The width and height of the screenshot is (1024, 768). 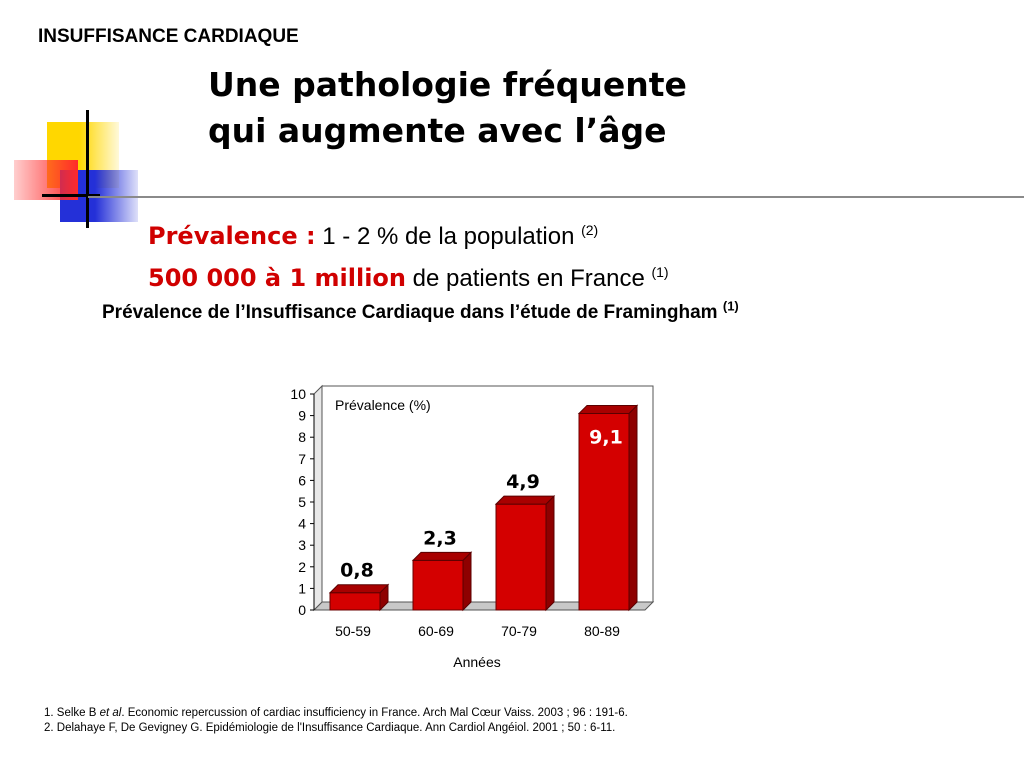 What do you see at coordinates (606, 437) in the screenshot?
I see `bar-value-label: 9,1` at bounding box center [606, 437].